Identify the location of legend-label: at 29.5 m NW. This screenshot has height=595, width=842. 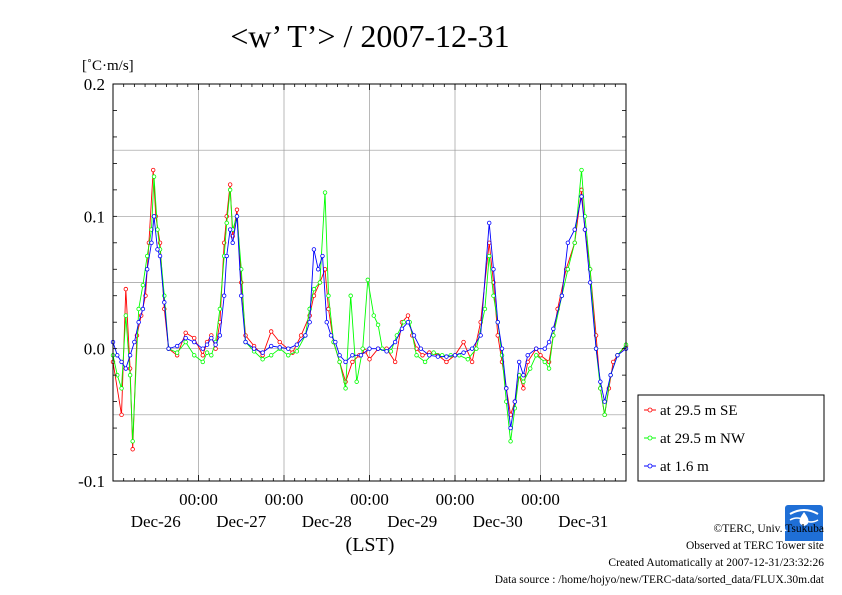
(703, 439).